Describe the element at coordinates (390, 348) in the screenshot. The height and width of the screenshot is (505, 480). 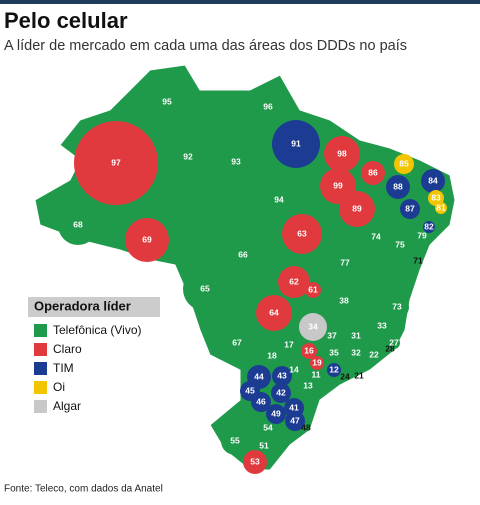
I see `ddd-label: 28` at that location.